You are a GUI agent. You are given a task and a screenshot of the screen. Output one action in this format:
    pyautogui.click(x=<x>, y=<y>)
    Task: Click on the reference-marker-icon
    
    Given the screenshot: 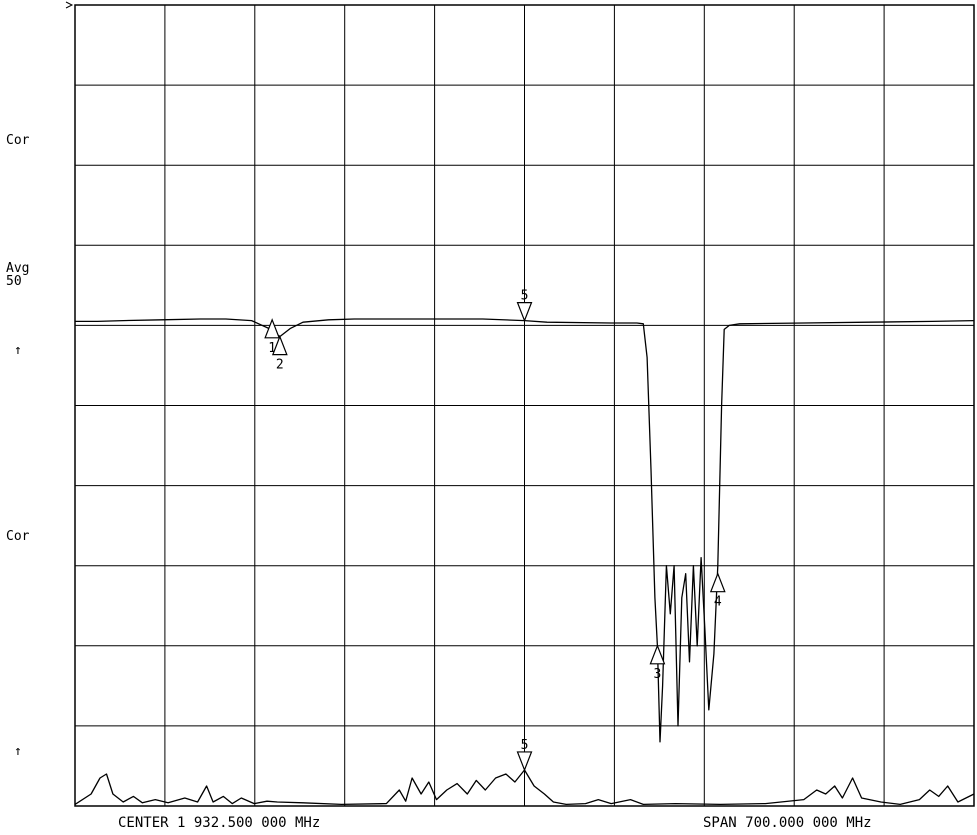 What is the action you would take?
    pyautogui.click(x=69, y=5)
    